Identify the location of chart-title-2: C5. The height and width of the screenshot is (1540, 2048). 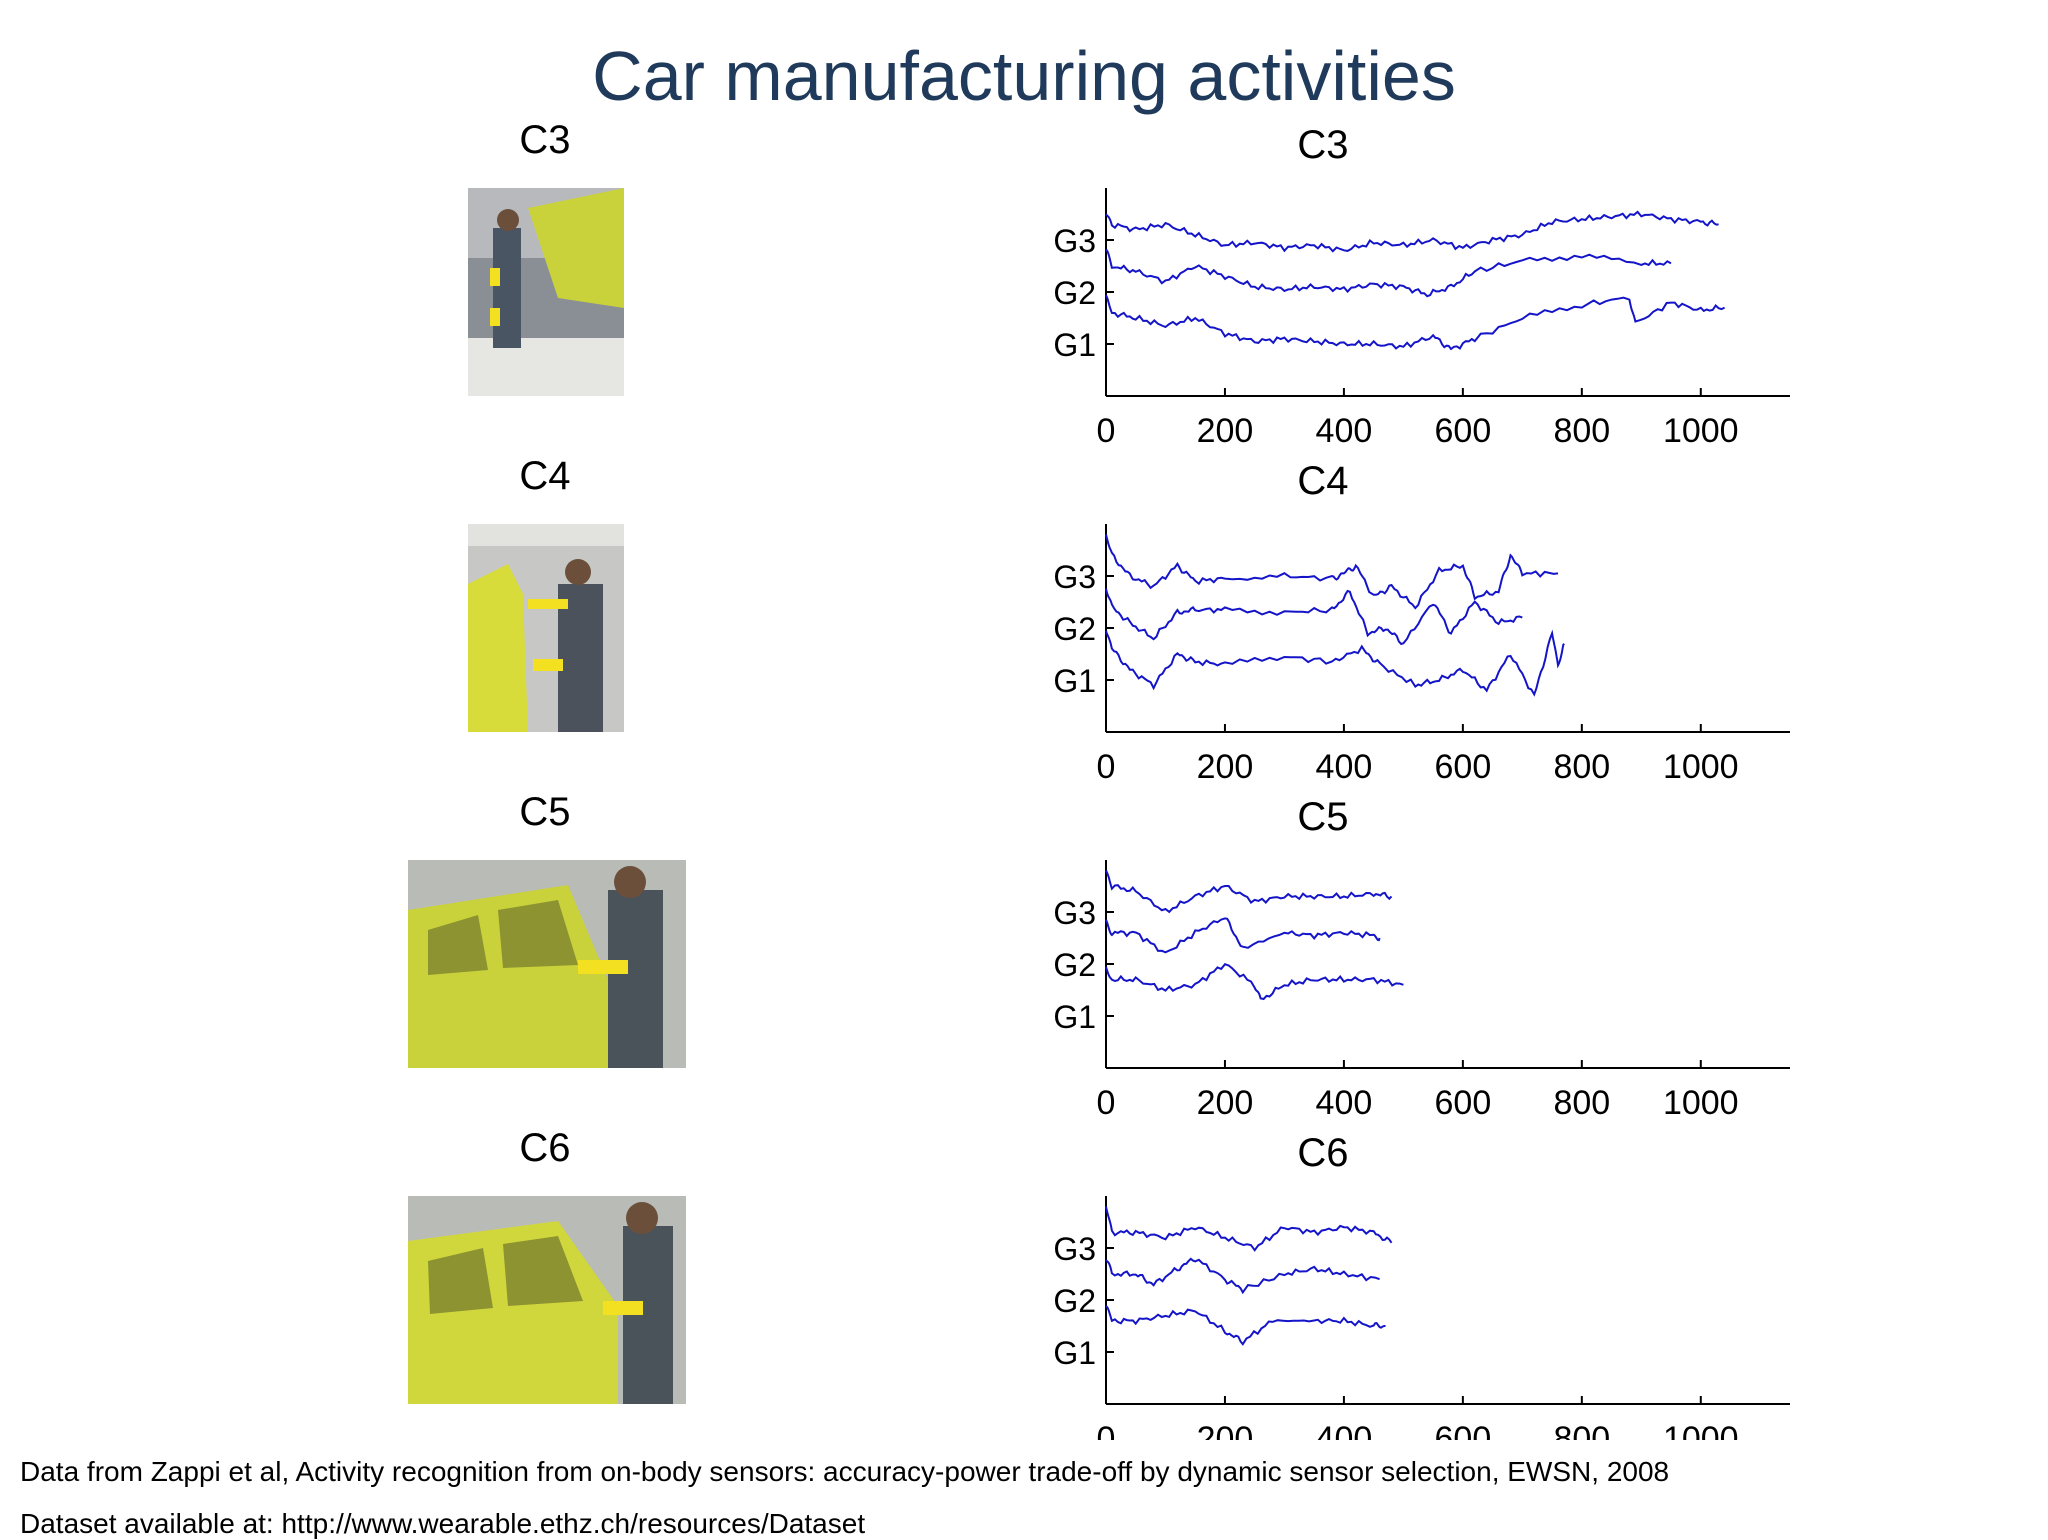
(1322, 817).